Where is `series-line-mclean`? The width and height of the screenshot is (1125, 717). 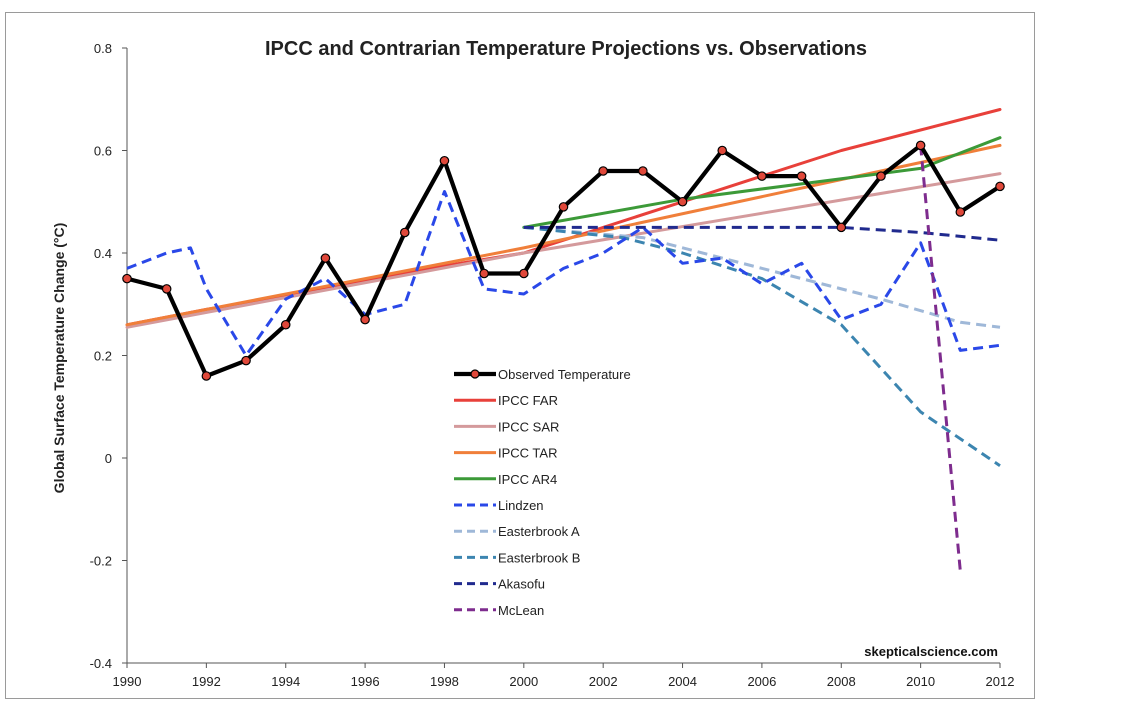 series-line-mclean is located at coordinates (940, 358).